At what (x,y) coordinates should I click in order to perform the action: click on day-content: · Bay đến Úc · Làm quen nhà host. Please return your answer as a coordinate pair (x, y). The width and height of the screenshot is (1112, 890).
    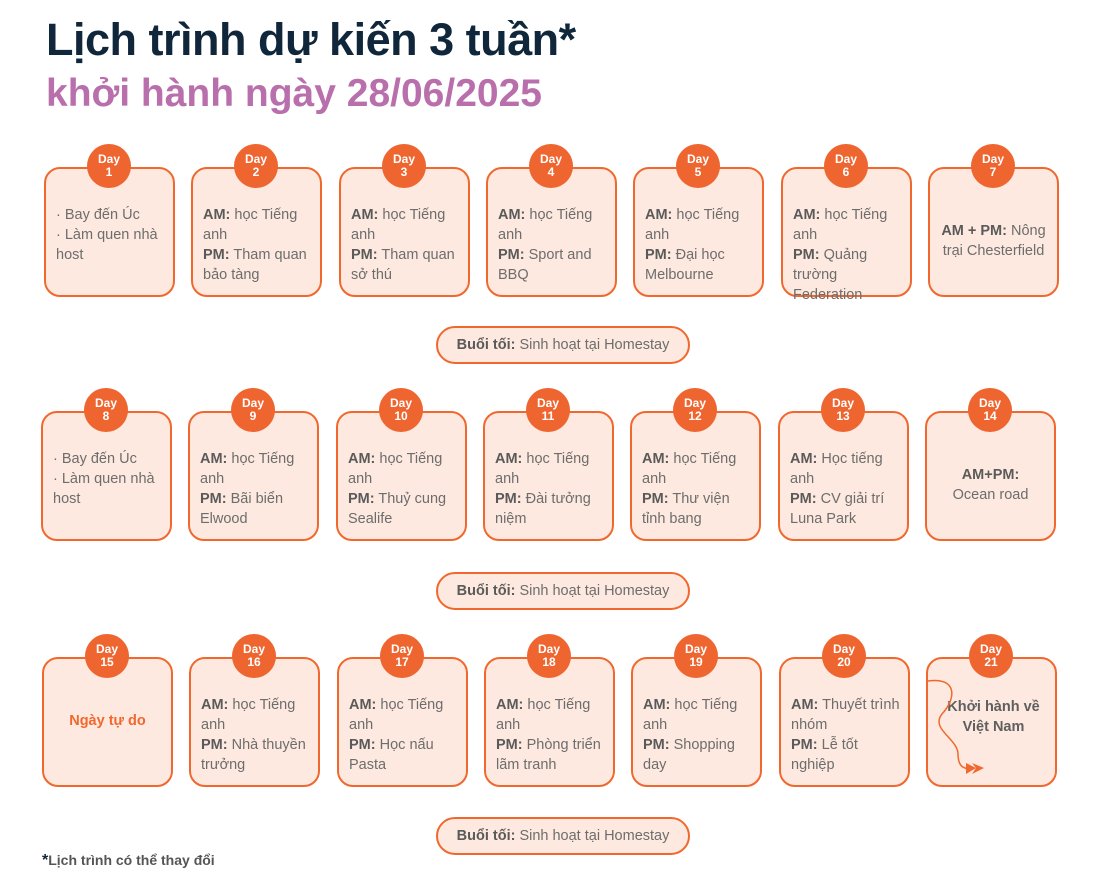
    Looking at the image, I should click on (111, 235).